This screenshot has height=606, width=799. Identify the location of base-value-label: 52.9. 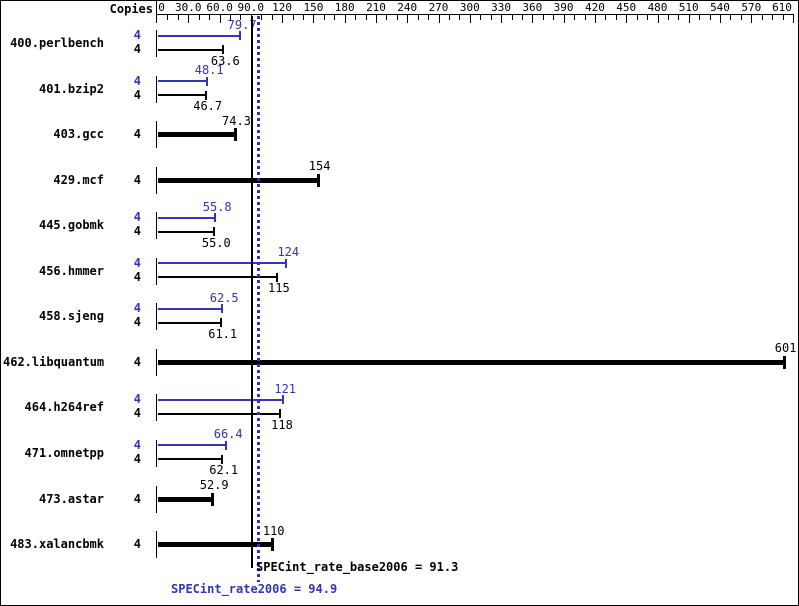
(214, 485).